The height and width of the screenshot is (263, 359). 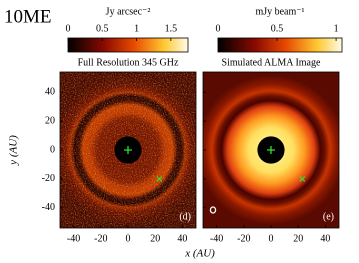 I want to click on colorbar-label: mJy beam⁻¹, so click(x=279, y=11).